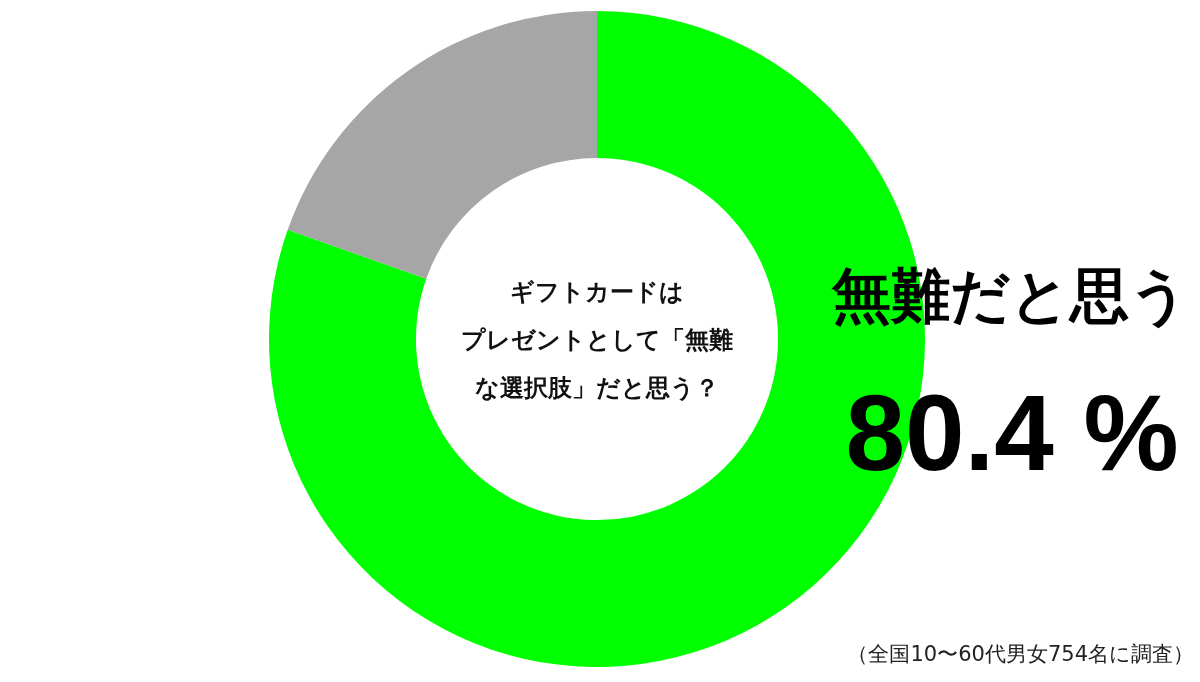 The width and height of the screenshot is (1200, 682). Describe the element at coordinates (442, 145) in the screenshot. I see `donut-slice` at that location.